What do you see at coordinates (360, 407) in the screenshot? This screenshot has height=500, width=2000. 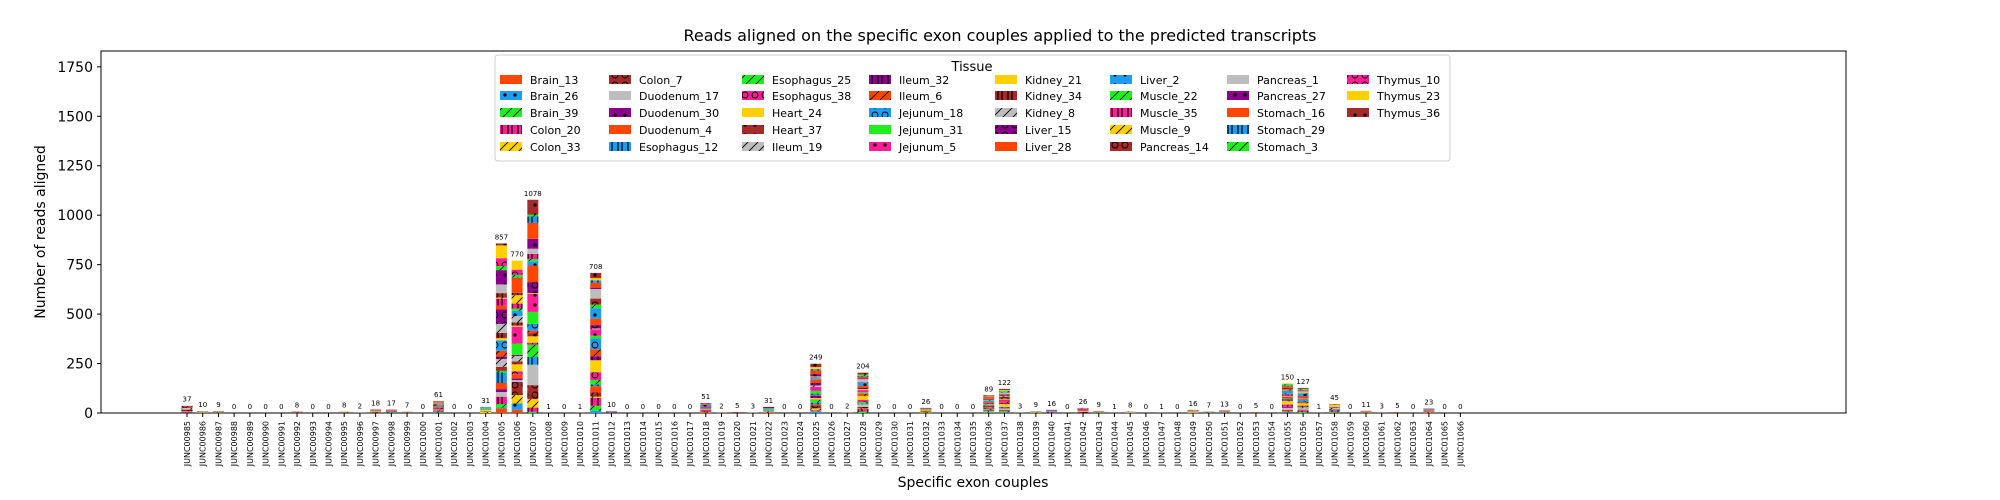 I see `bar-total-label: 2` at bounding box center [360, 407].